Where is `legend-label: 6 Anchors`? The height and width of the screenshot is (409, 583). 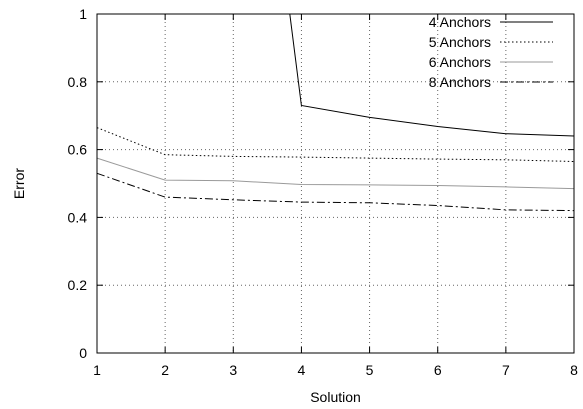
legend-label: 6 Anchors is located at coordinates (460, 62).